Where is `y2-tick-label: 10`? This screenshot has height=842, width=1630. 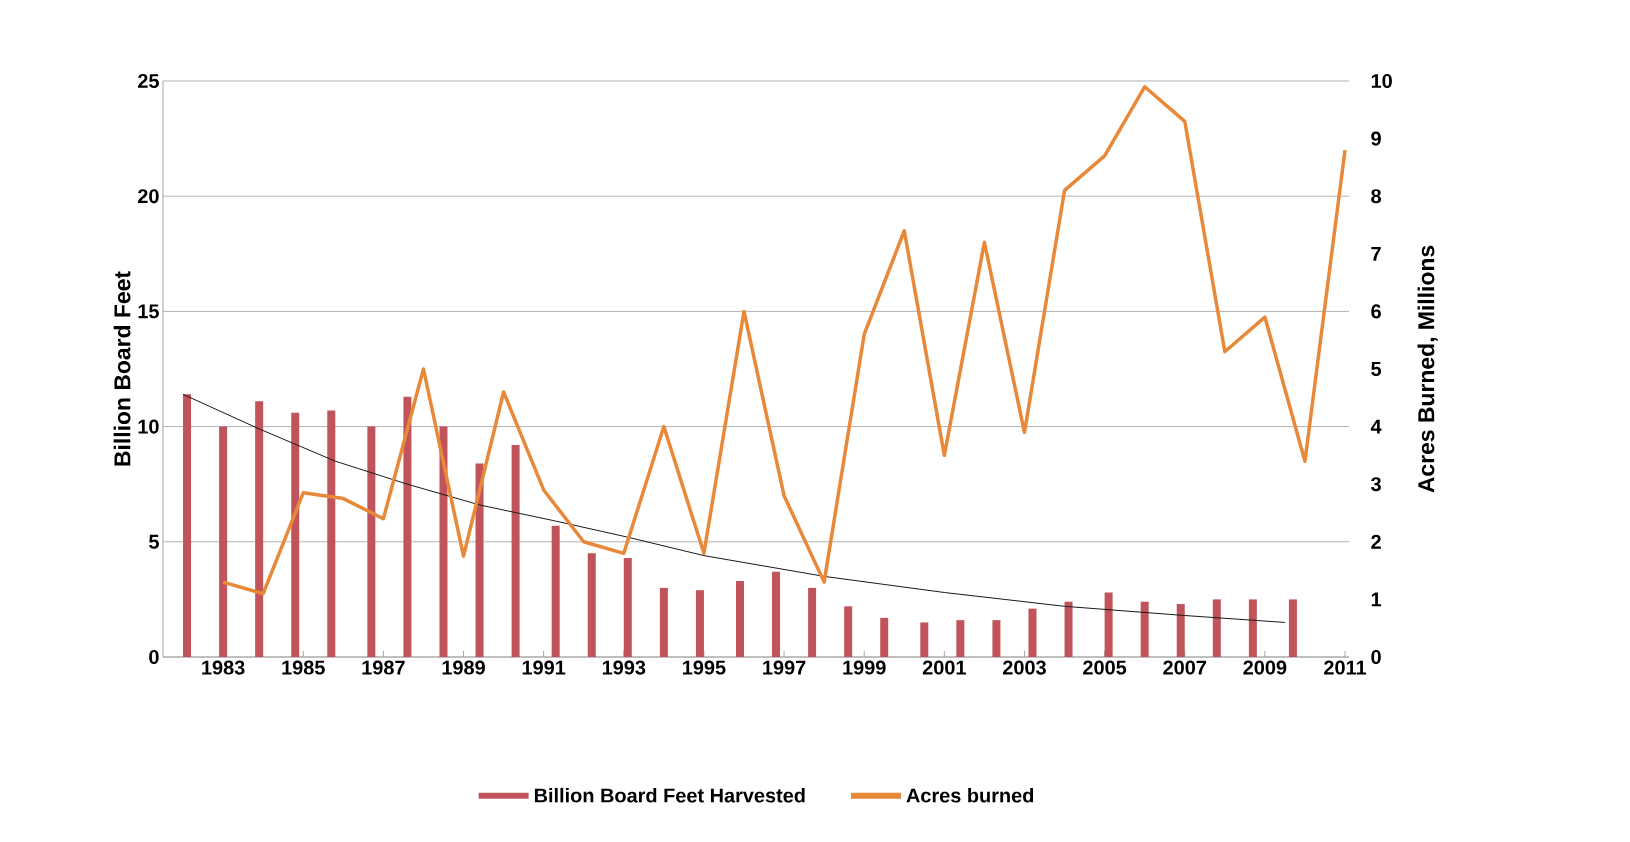
y2-tick-label: 10 is located at coordinates (1381, 81).